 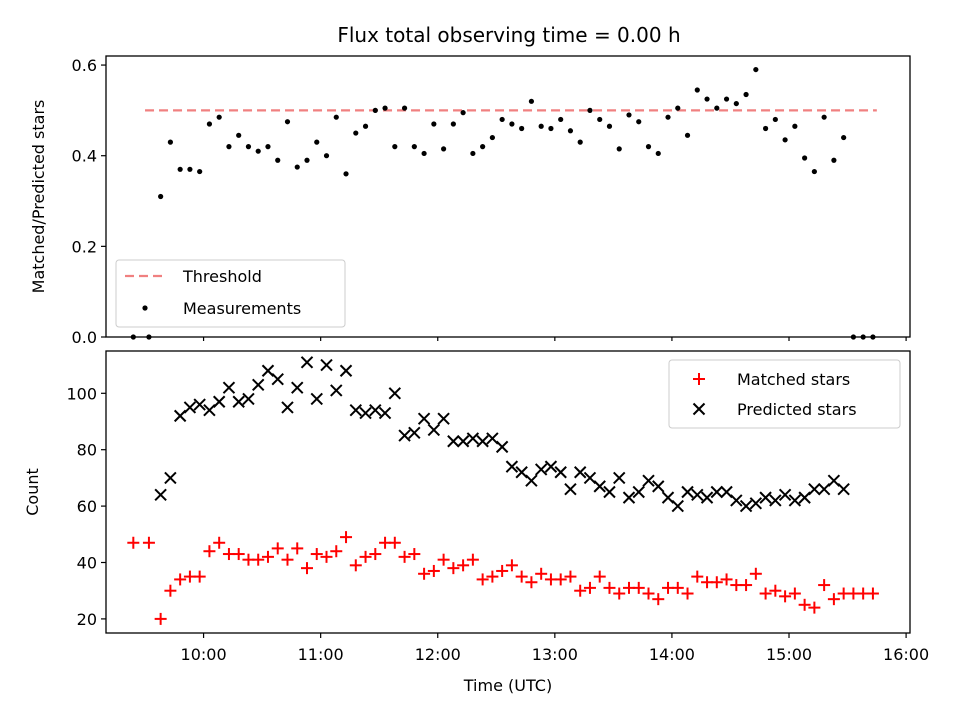 What do you see at coordinates (81, 393) in the screenshot?
I see `bottom-y-tick-label: 100` at bounding box center [81, 393].